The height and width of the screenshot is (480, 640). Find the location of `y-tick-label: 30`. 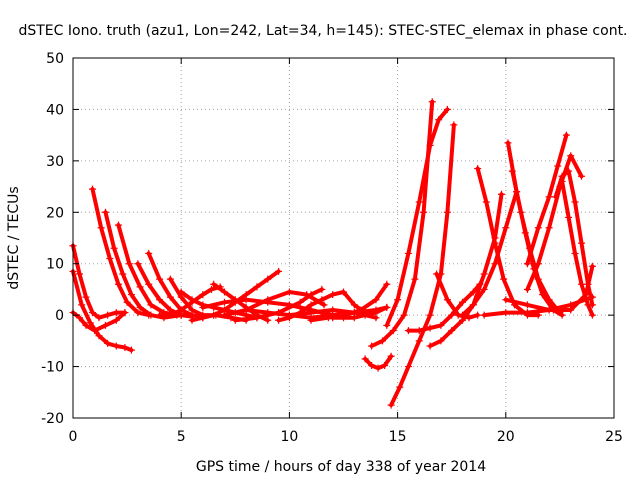

y-tick-label: 30 is located at coordinates (55, 162).